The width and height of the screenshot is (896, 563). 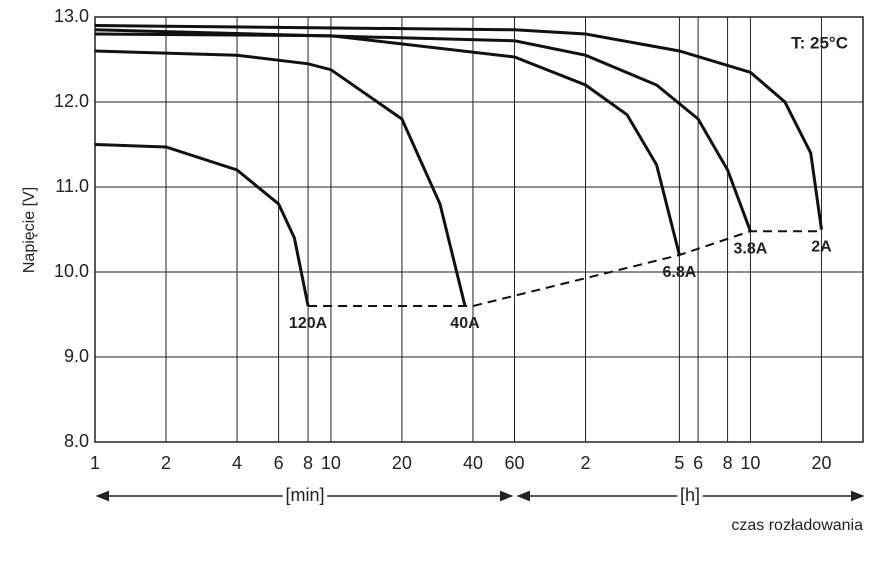 I want to click on x-tick-label: 40, so click(x=473, y=463).